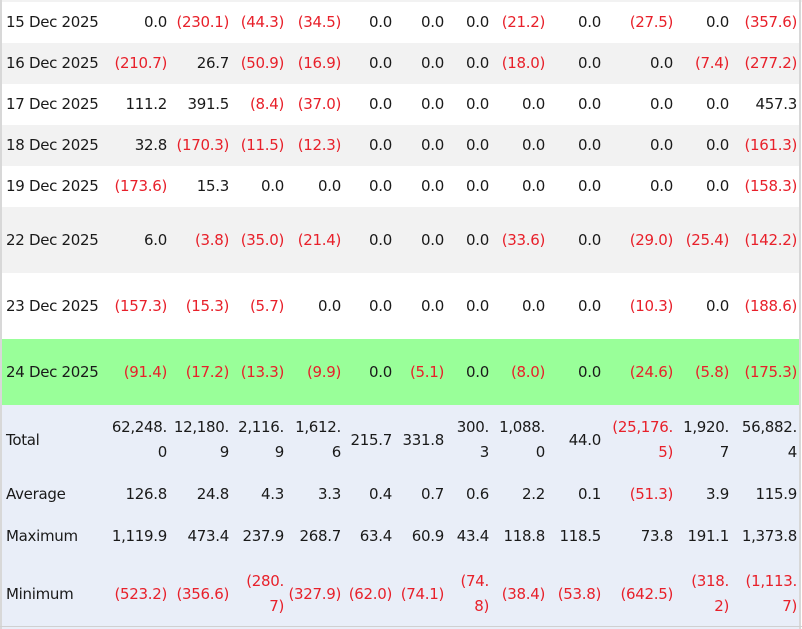  Describe the element at coordinates (401, 626) in the screenshot. I see `table-bottom-border` at that location.